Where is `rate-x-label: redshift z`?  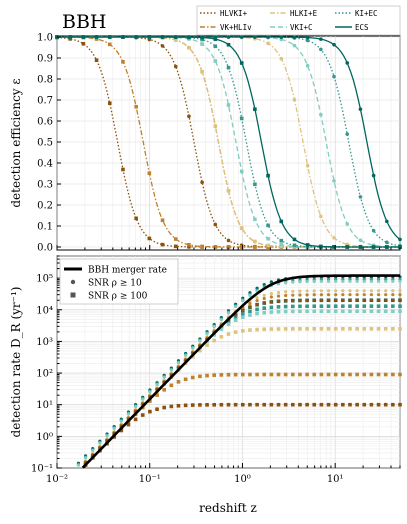
rate-x-label: redshift z is located at coordinates (228, 508).